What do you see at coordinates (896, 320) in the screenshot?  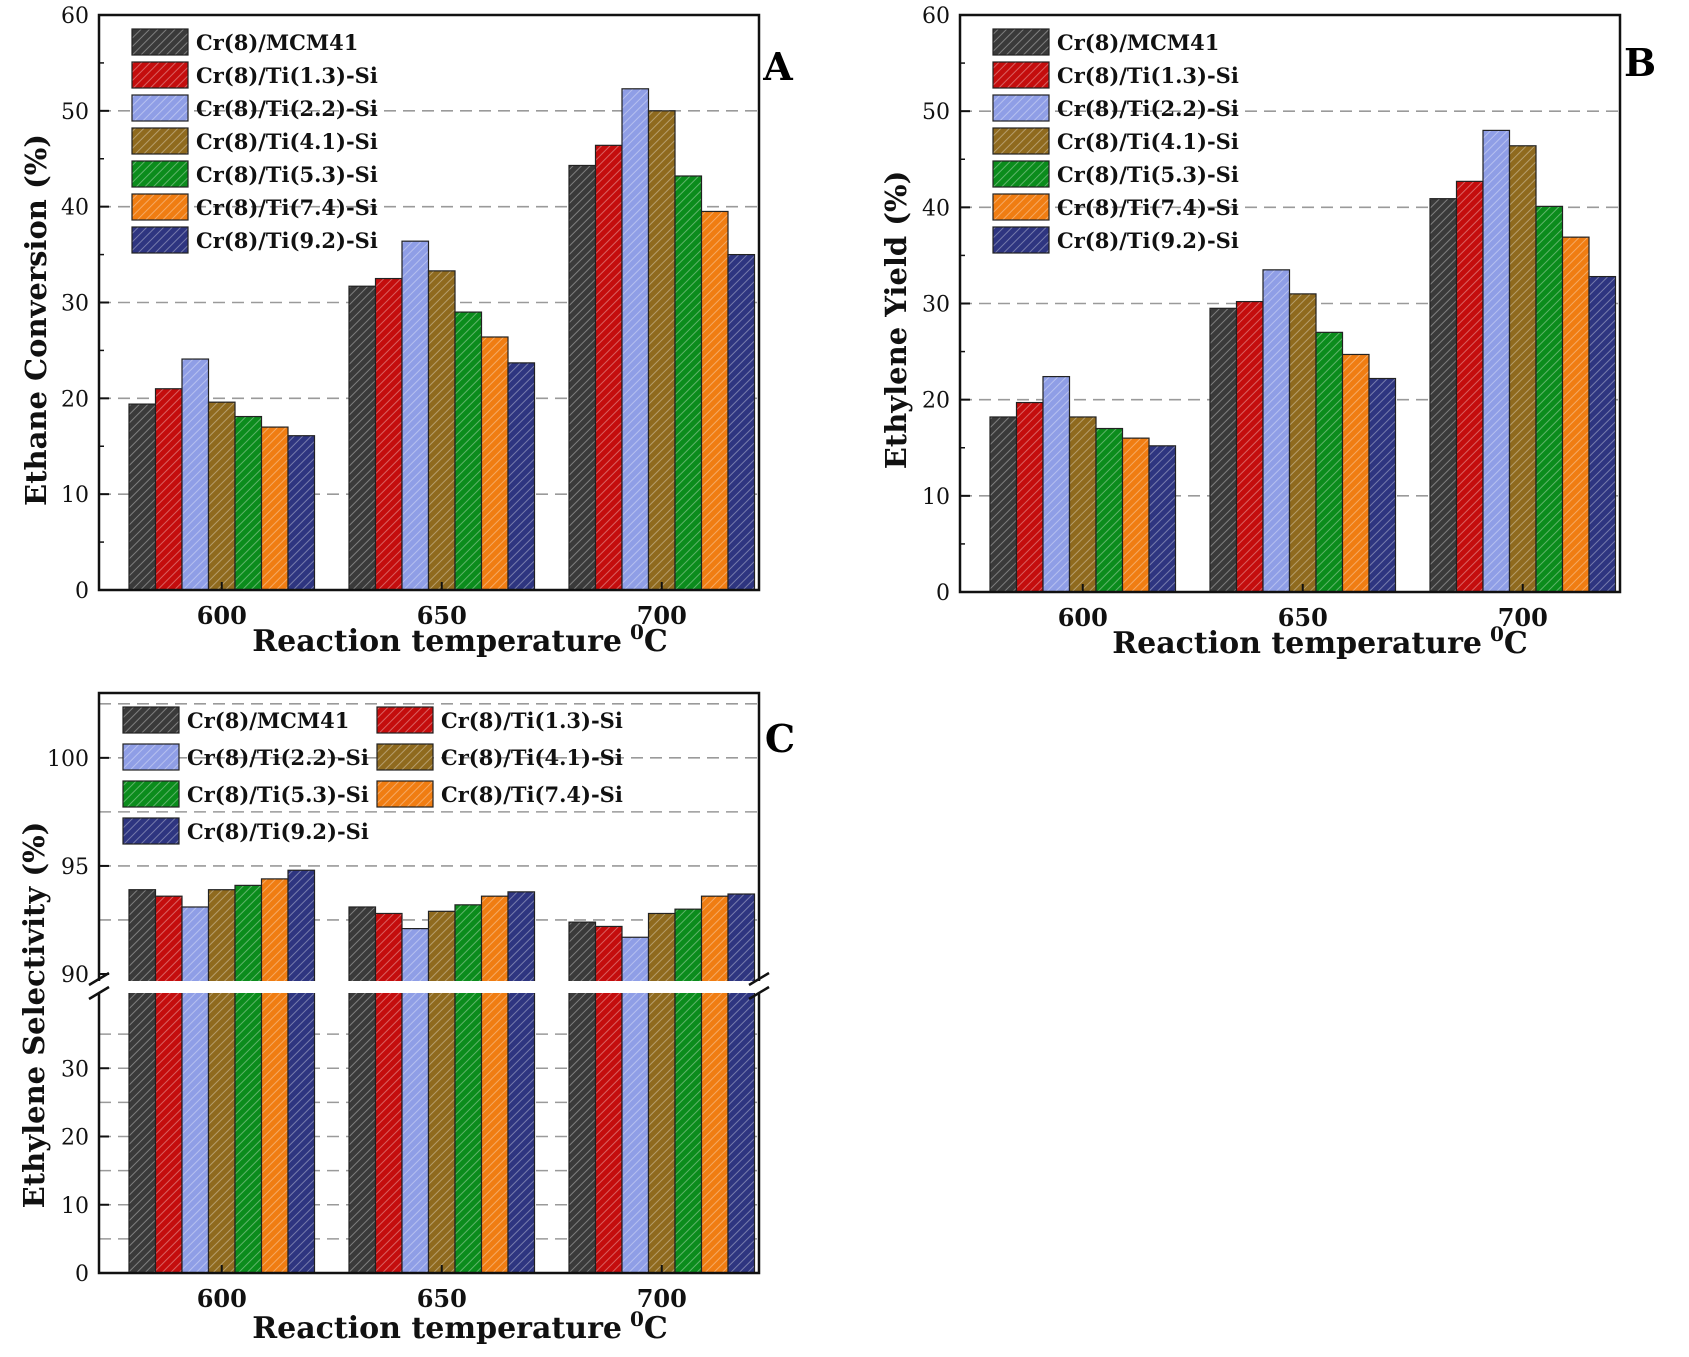 I see `panel-b-y-axis-label: Ethylene Yield (%)` at bounding box center [896, 320].